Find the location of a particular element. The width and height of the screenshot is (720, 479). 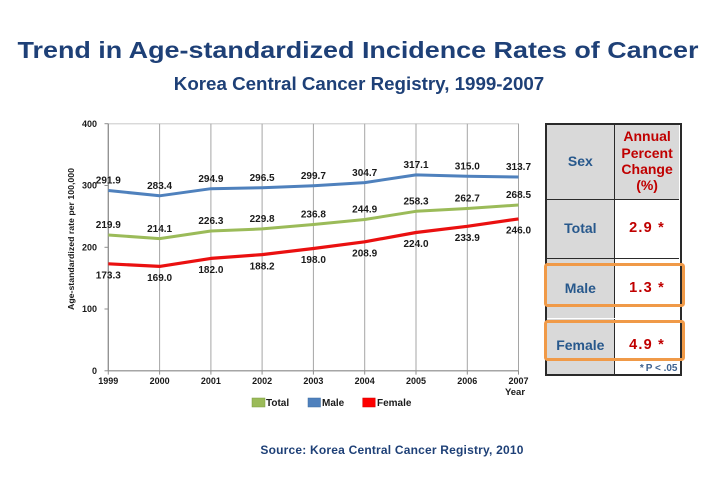

svg-text: Total is located at coordinates (277, 403).